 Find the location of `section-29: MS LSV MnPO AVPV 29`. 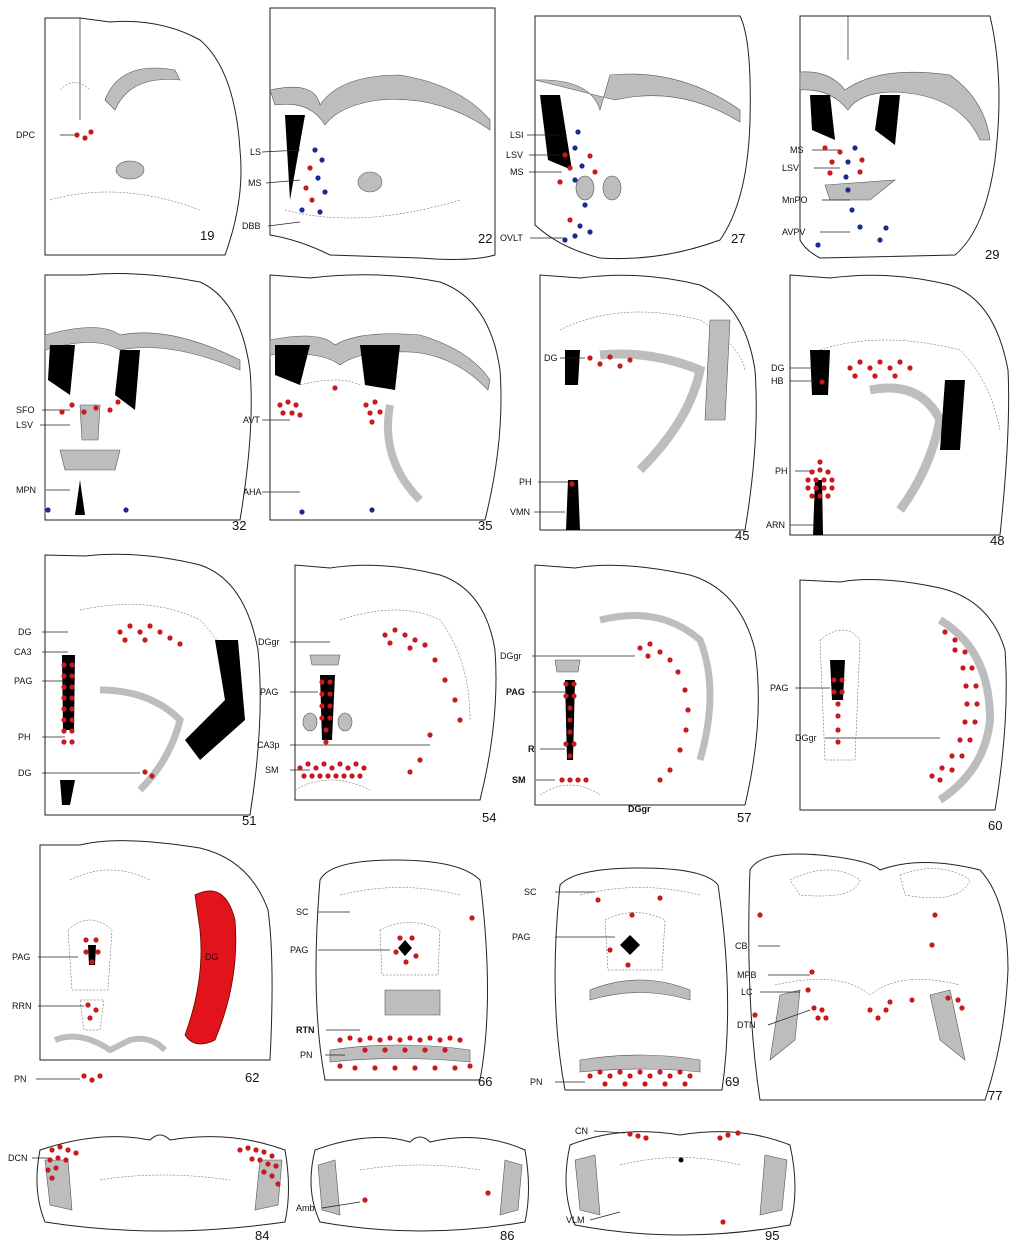

section-29: MS LSV MnPO AVPV 29 is located at coordinates (891, 138).